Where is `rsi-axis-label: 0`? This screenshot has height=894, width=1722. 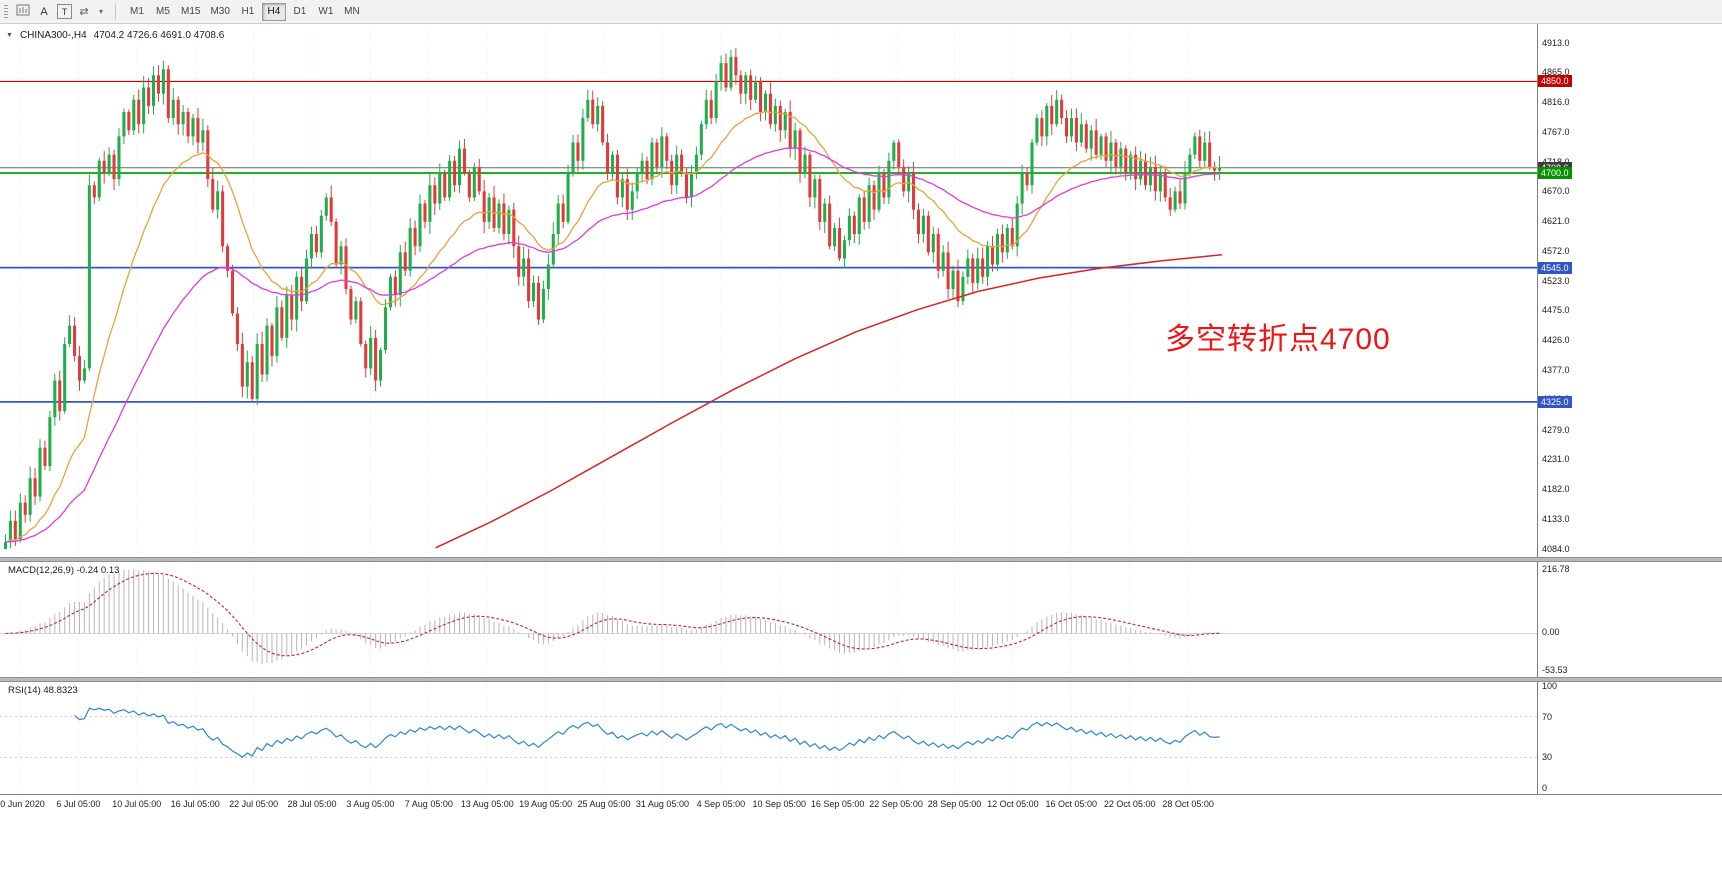 rsi-axis-label: 0 is located at coordinates (1545, 788).